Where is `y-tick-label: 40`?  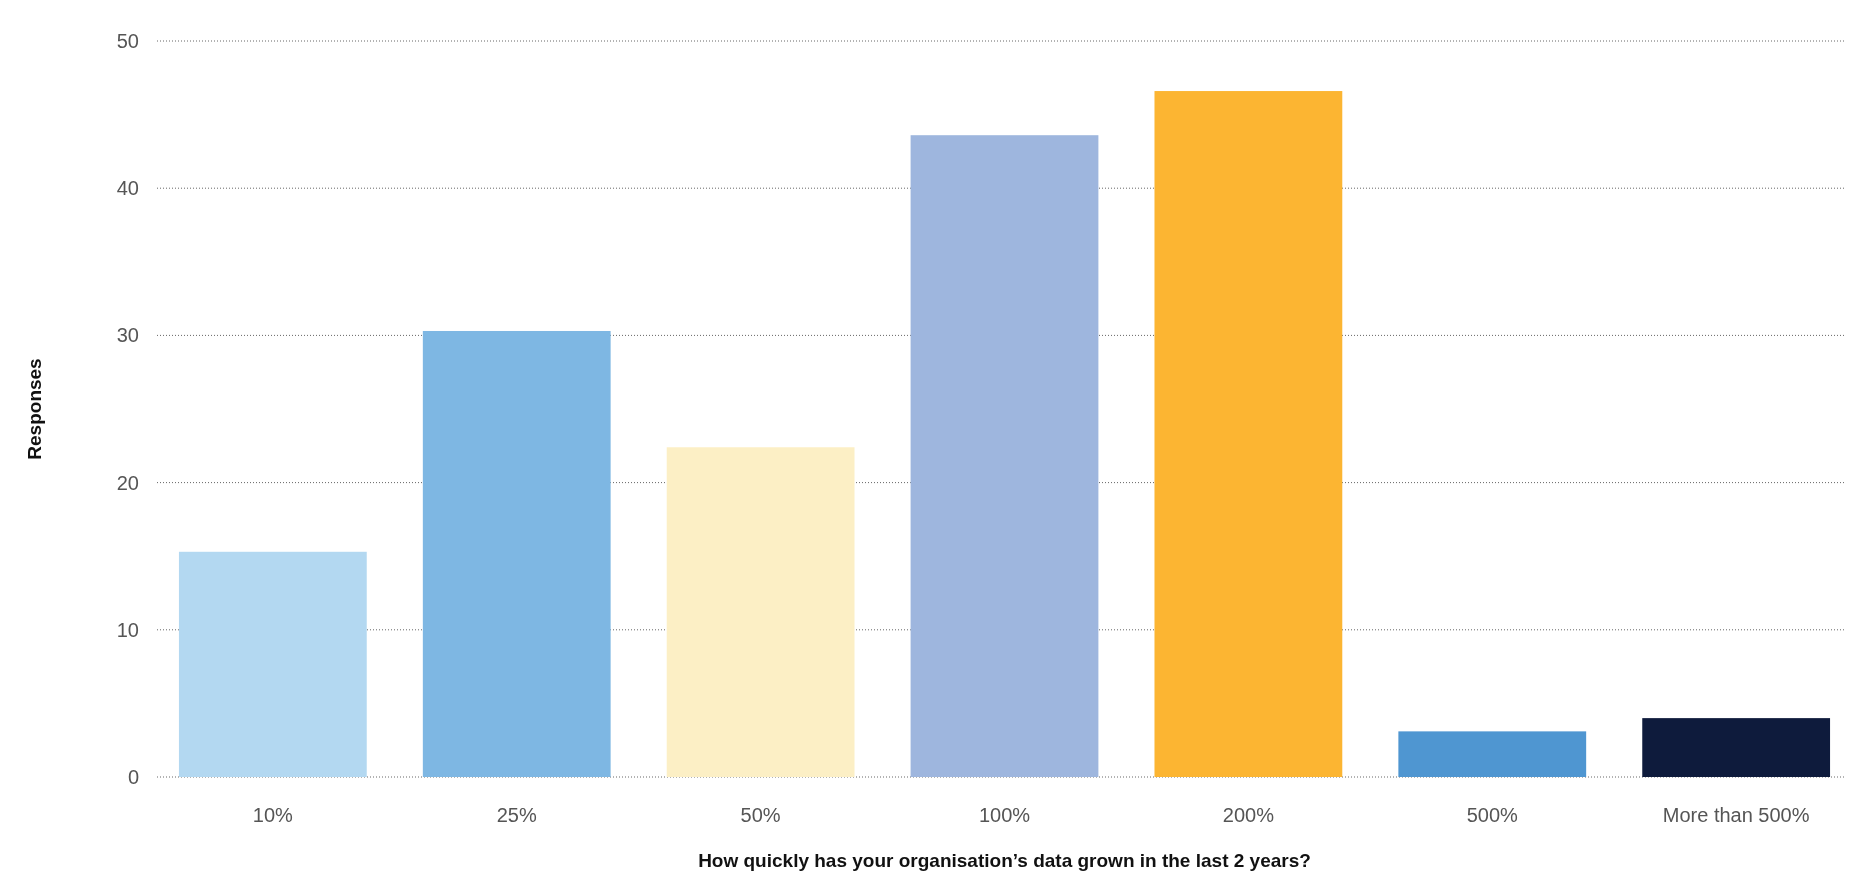 y-tick-label: 40 is located at coordinates (127, 188).